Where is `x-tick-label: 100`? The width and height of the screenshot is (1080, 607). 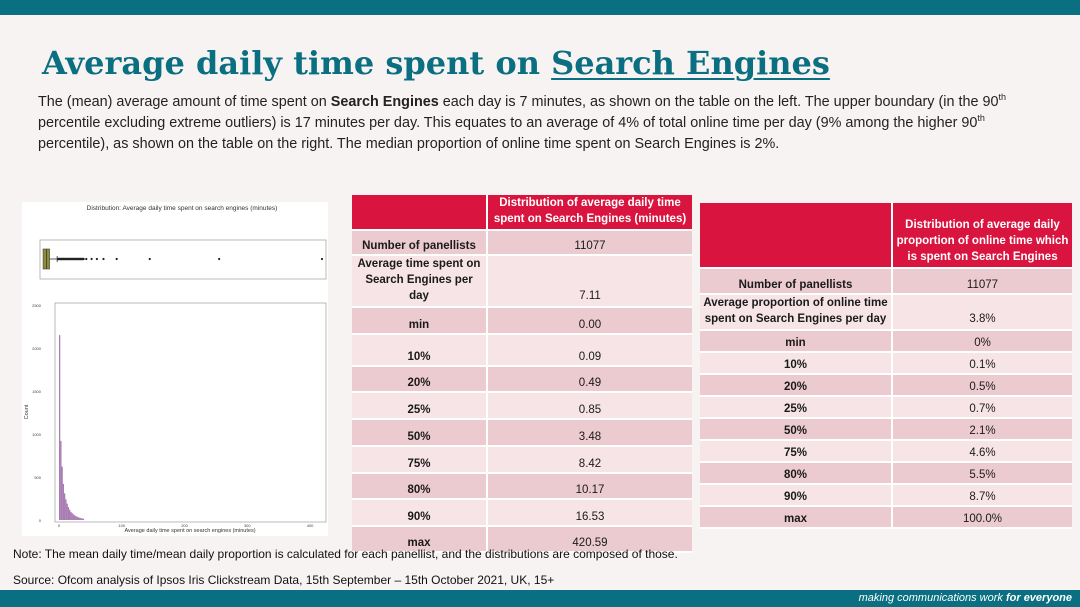 x-tick-label: 100 is located at coordinates (121, 525).